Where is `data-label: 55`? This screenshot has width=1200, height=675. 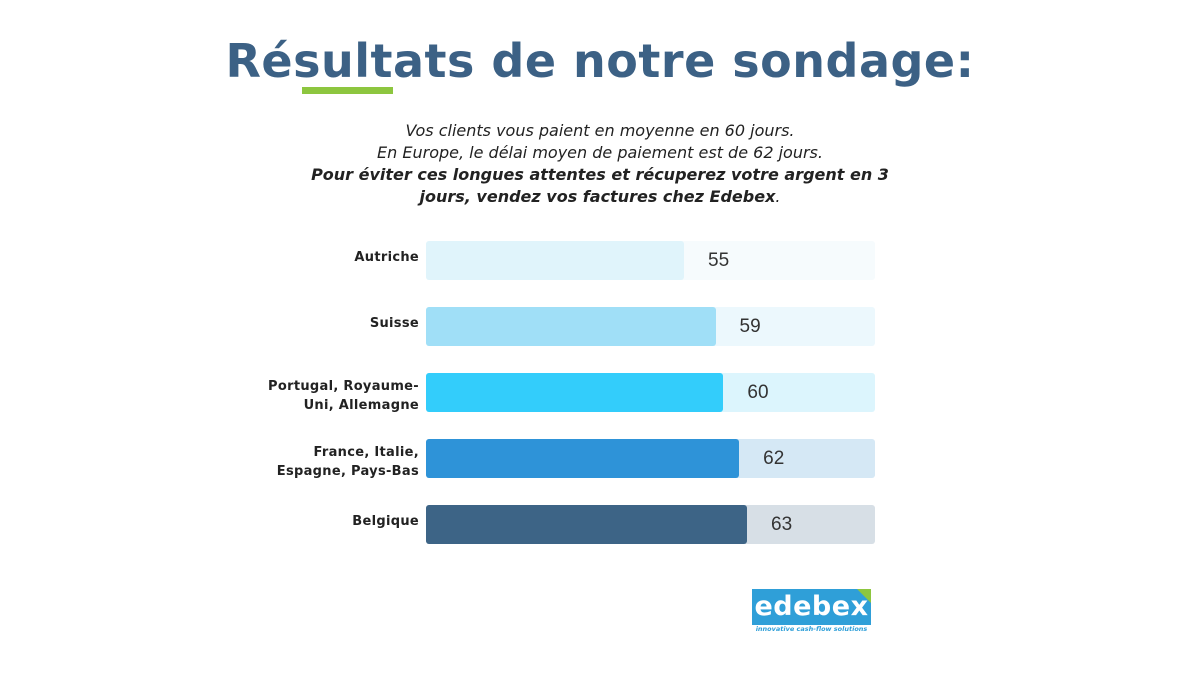 data-label: 55 is located at coordinates (719, 260).